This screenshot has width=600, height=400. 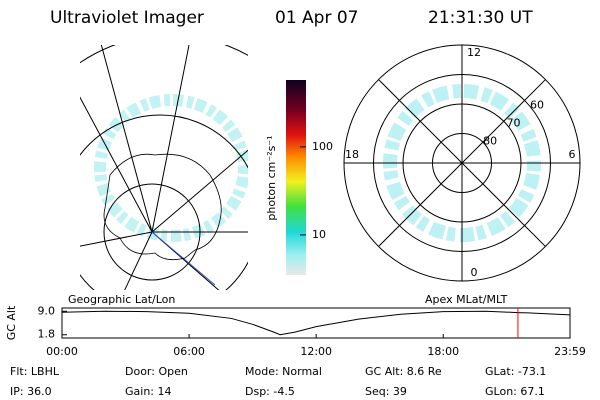 What do you see at coordinates (322, 146) in the screenshot?
I see `colorbar-tick-label: 100` at bounding box center [322, 146].